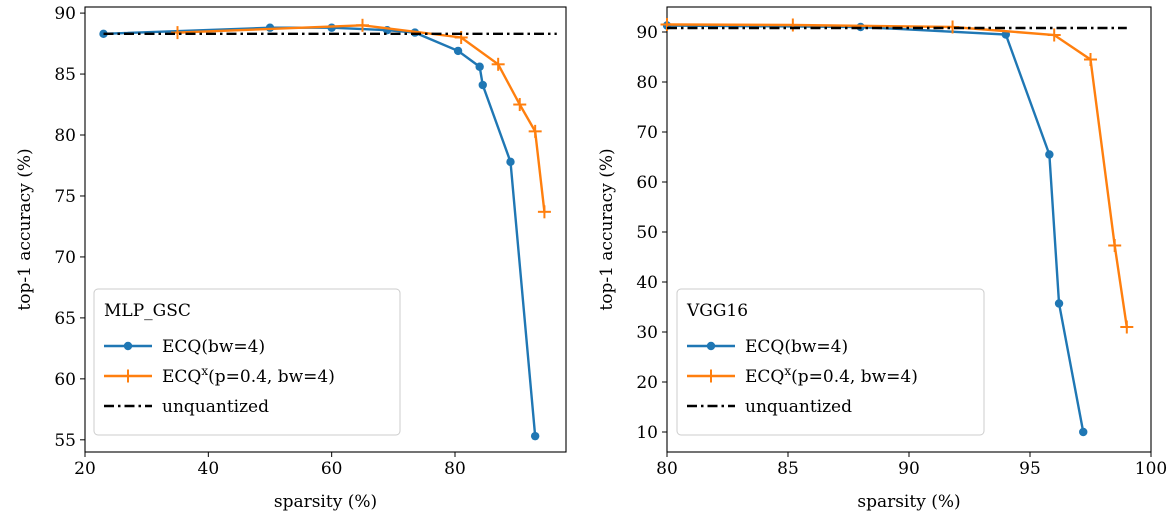 The image size is (1173, 517). What do you see at coordinates (85, 469) in the screenshot?
I see `x-tick-label: 20` at bounding box center [85, 469].